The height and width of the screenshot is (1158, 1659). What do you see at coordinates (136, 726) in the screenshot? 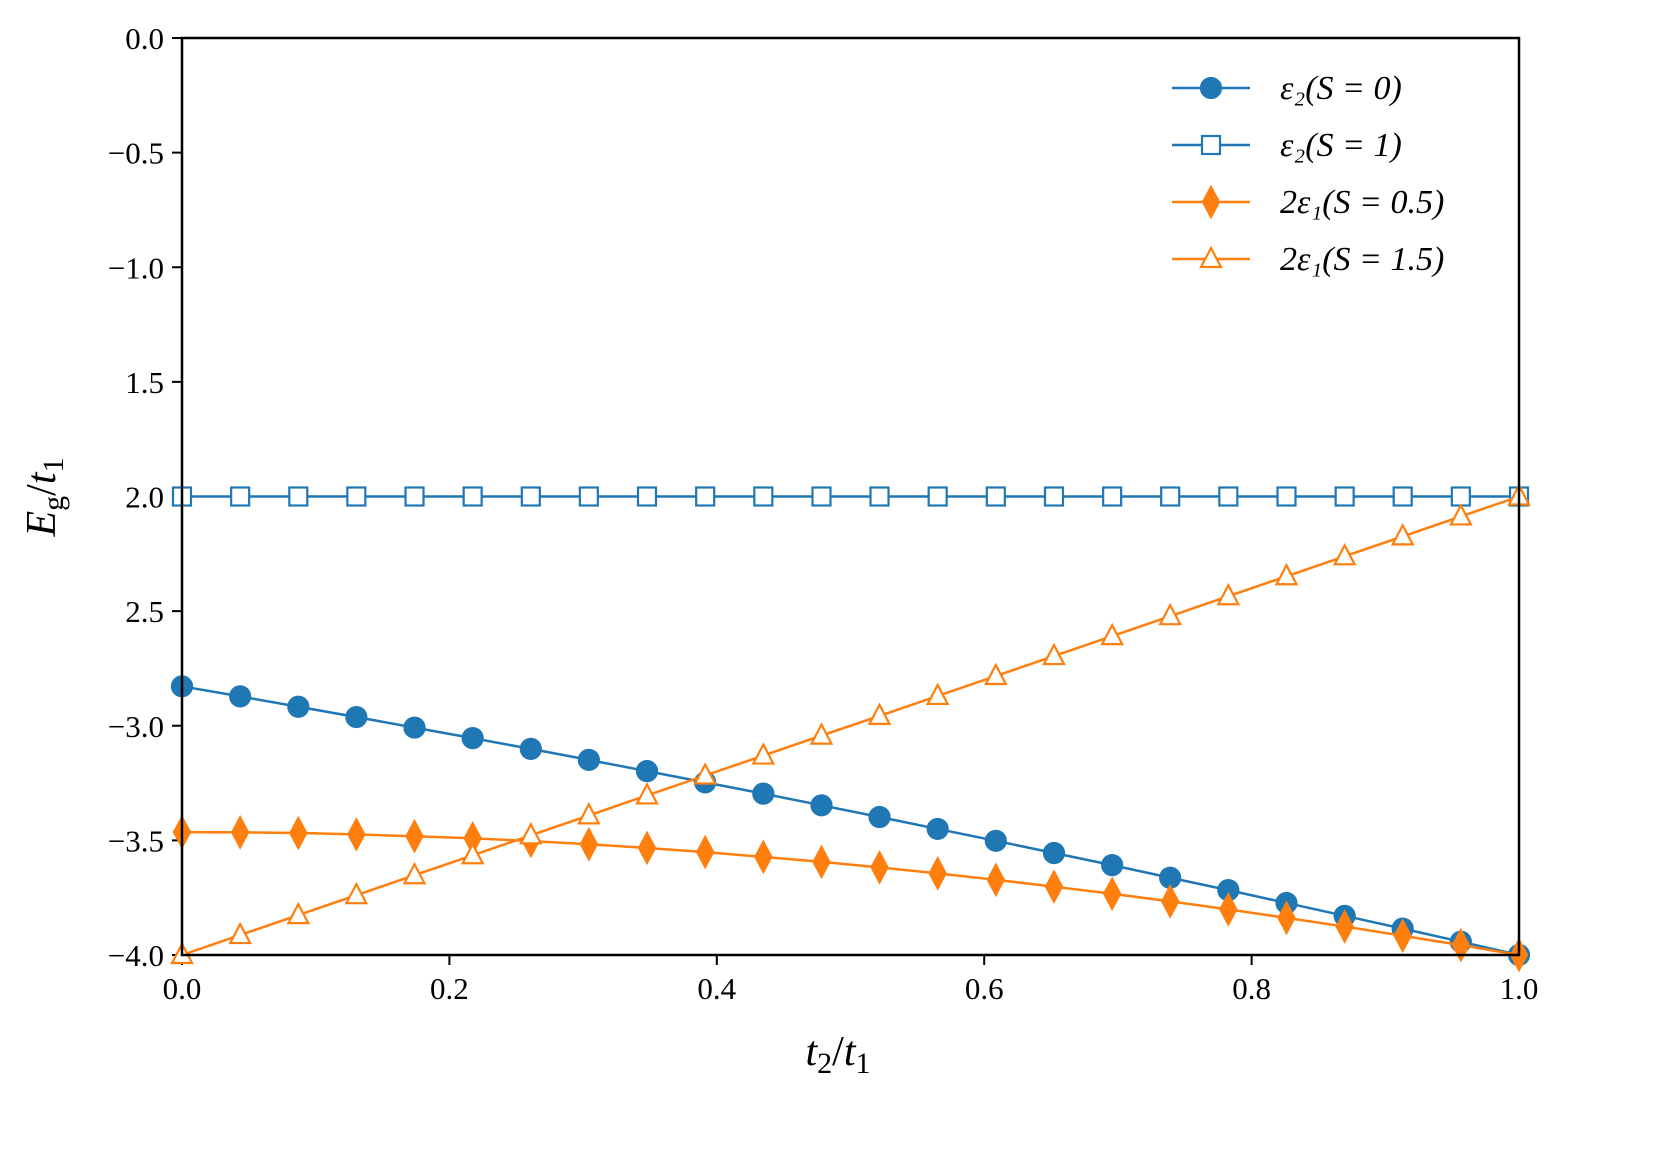
I see `y-tick-label: −3.0` at bounding box center [136, 726].